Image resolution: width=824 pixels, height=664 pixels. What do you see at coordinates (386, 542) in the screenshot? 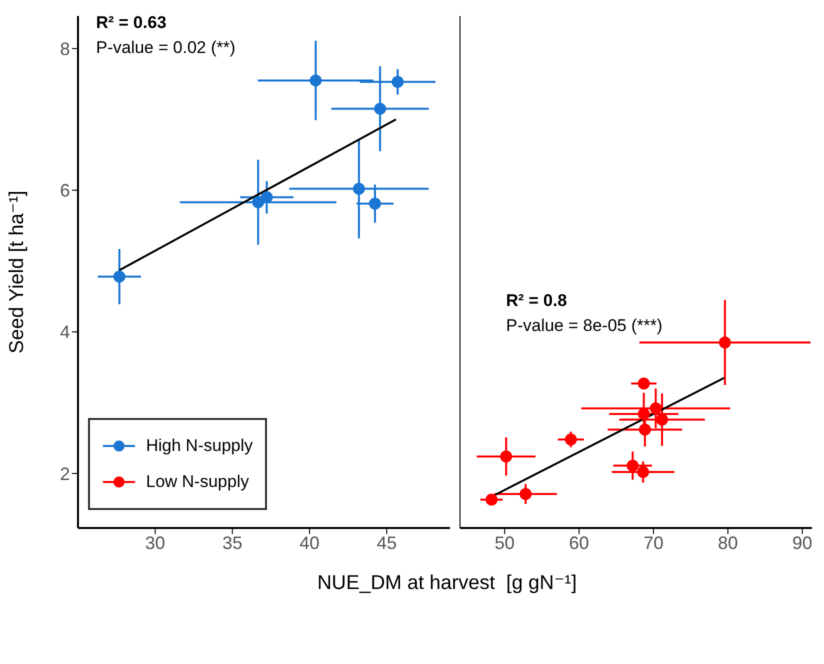
I see `x-tick-label: 45` at bounding box center [386, 542].